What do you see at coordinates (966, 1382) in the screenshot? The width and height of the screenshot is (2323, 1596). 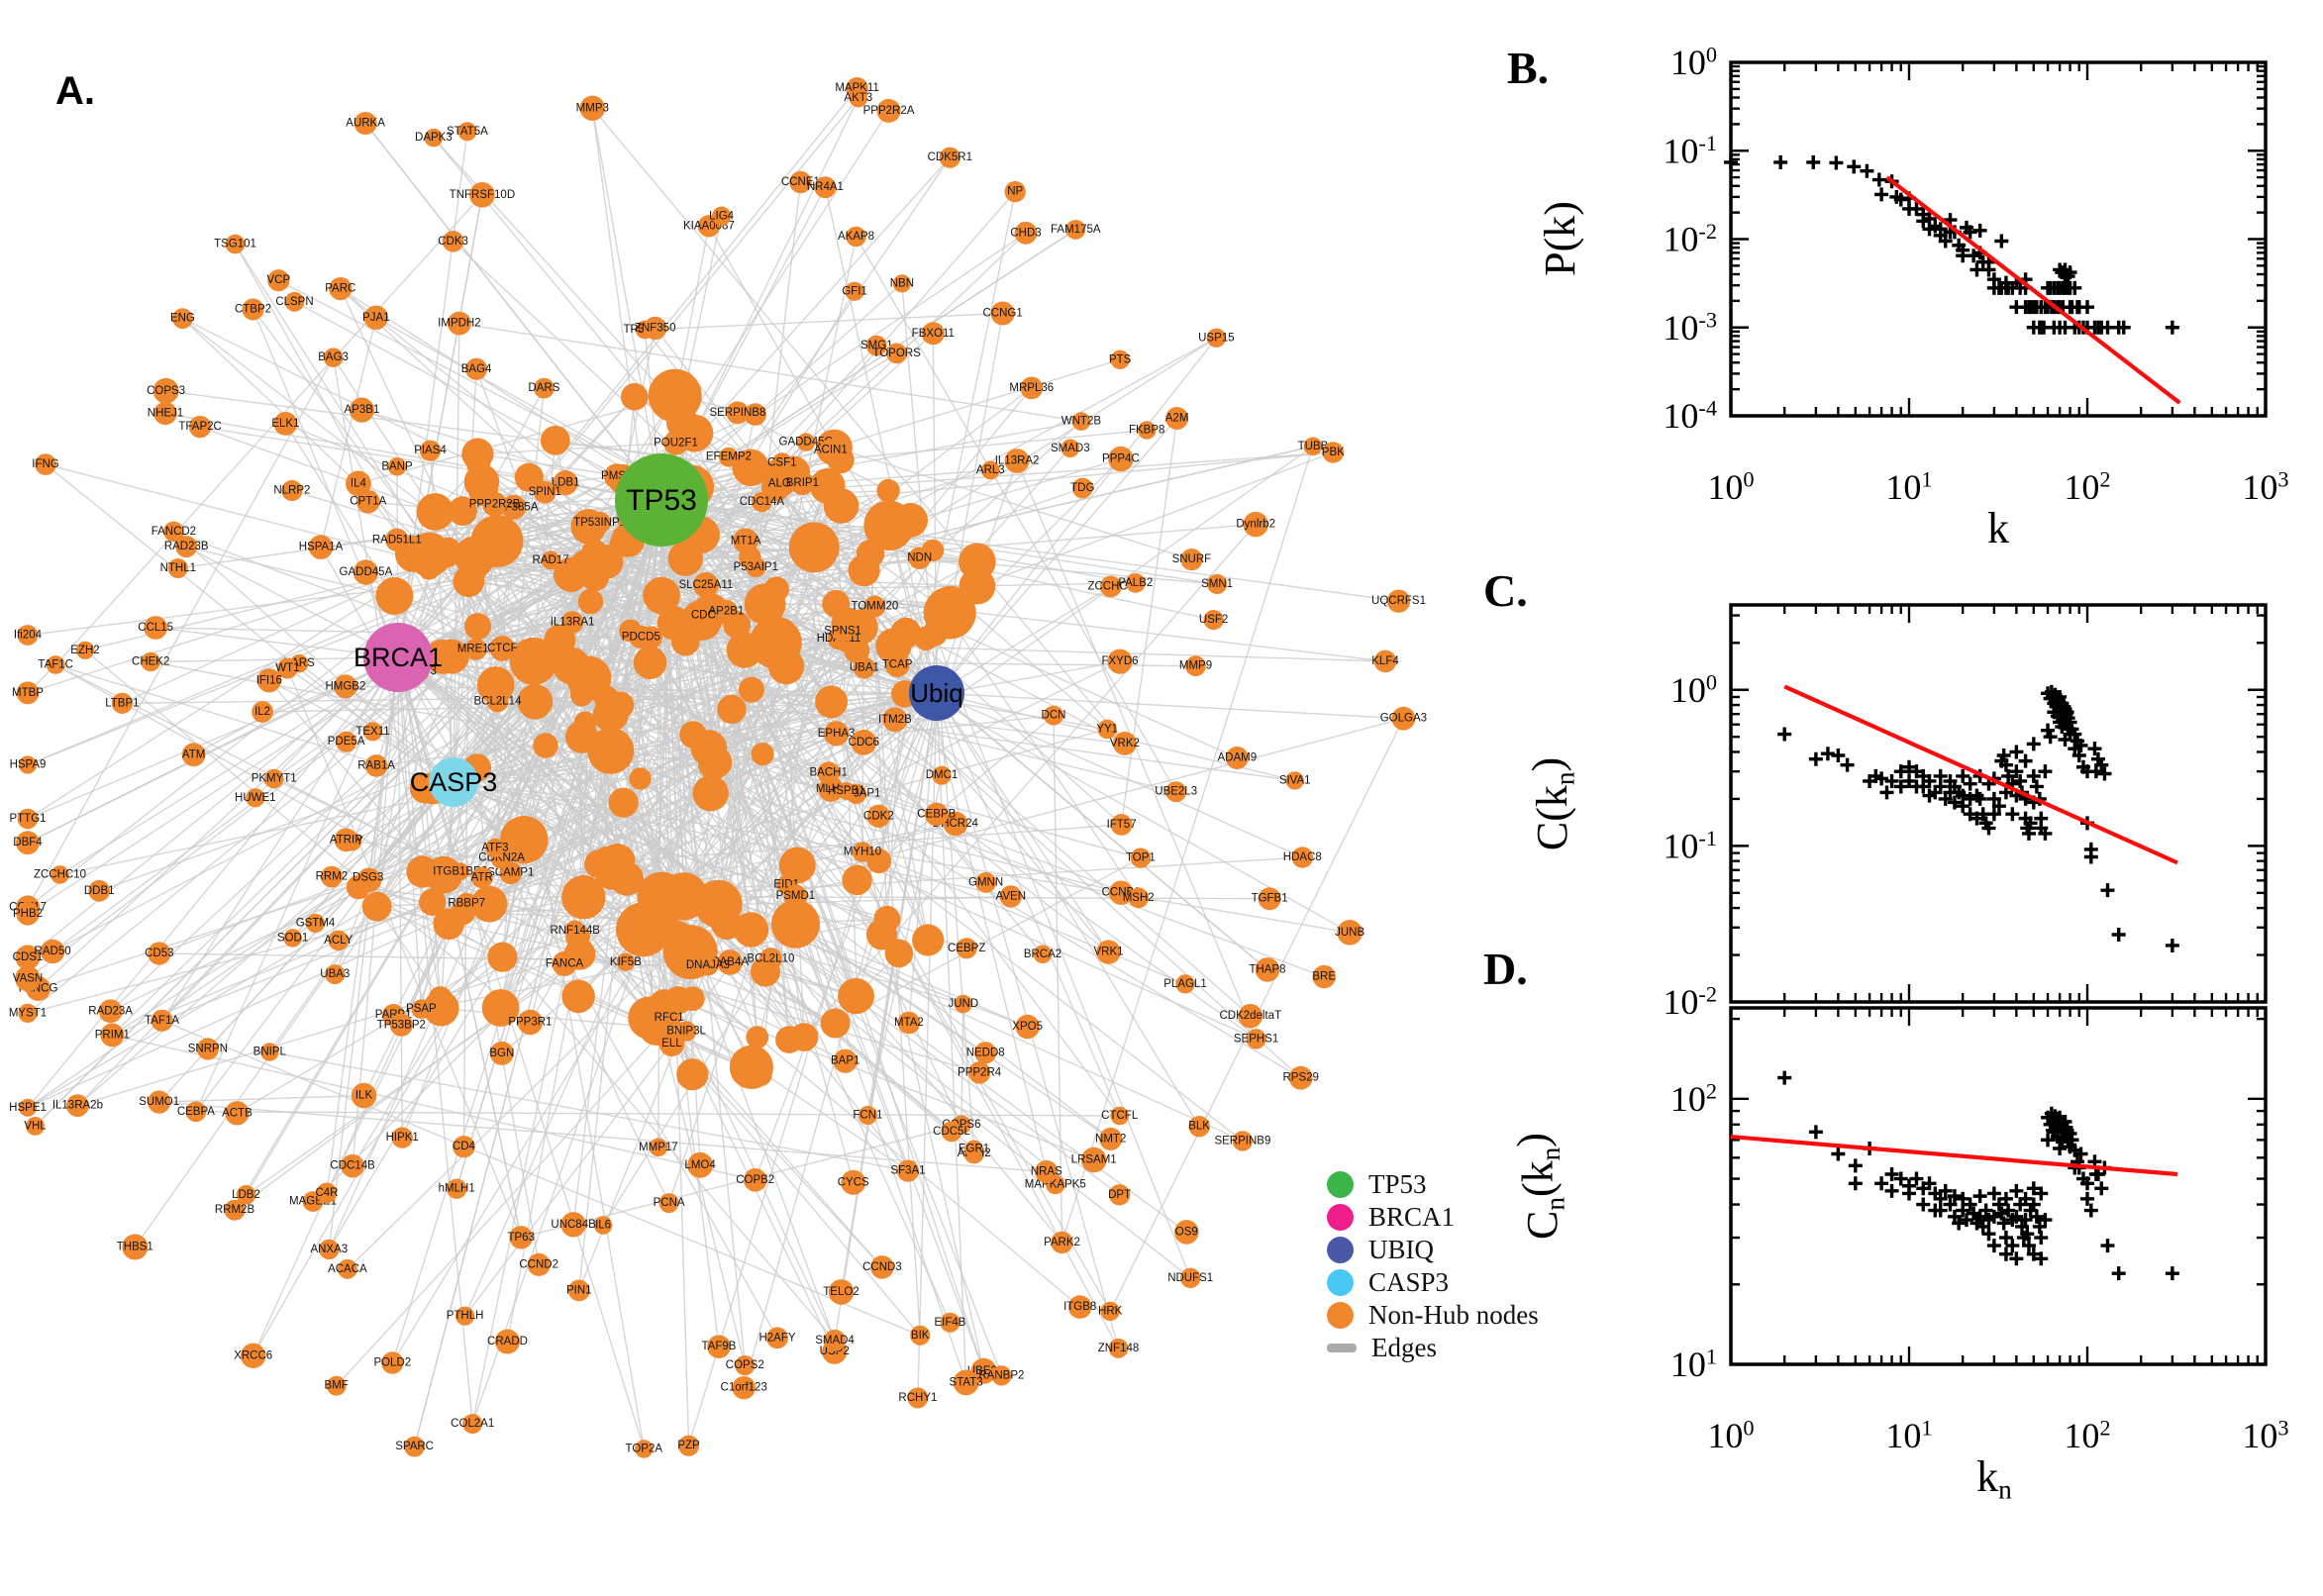 I see `gene-node-label: STAT3` at bounding box center [966, 1382].